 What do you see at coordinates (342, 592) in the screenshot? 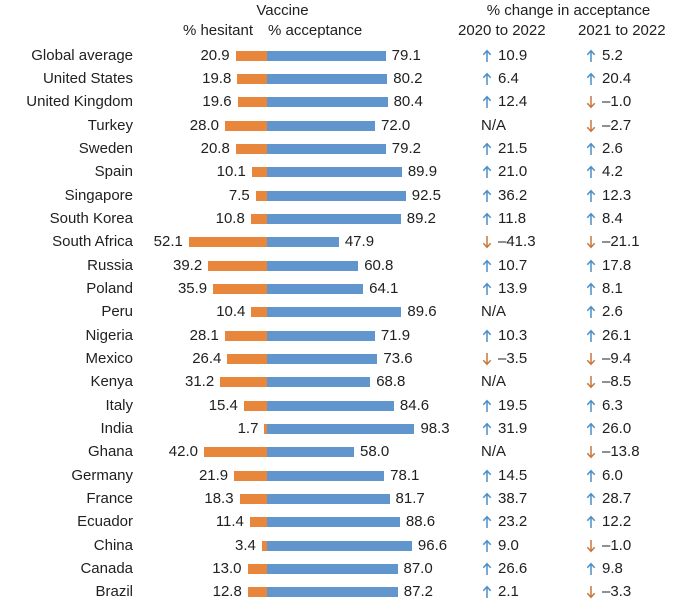
I see `country-row: Brazil 12.8 87.2 2.1 –3.3` at bounding box center [342, 592].